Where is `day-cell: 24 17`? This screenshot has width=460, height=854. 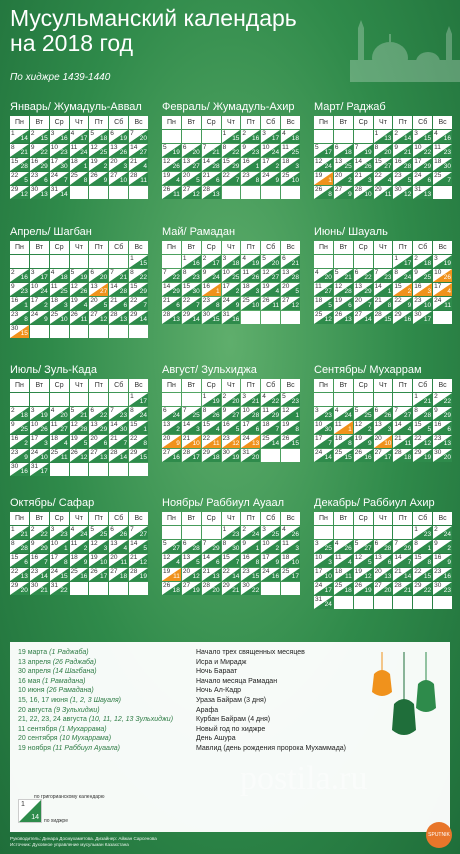 day-cell: 24 17 is located at coordinates (323, 588).